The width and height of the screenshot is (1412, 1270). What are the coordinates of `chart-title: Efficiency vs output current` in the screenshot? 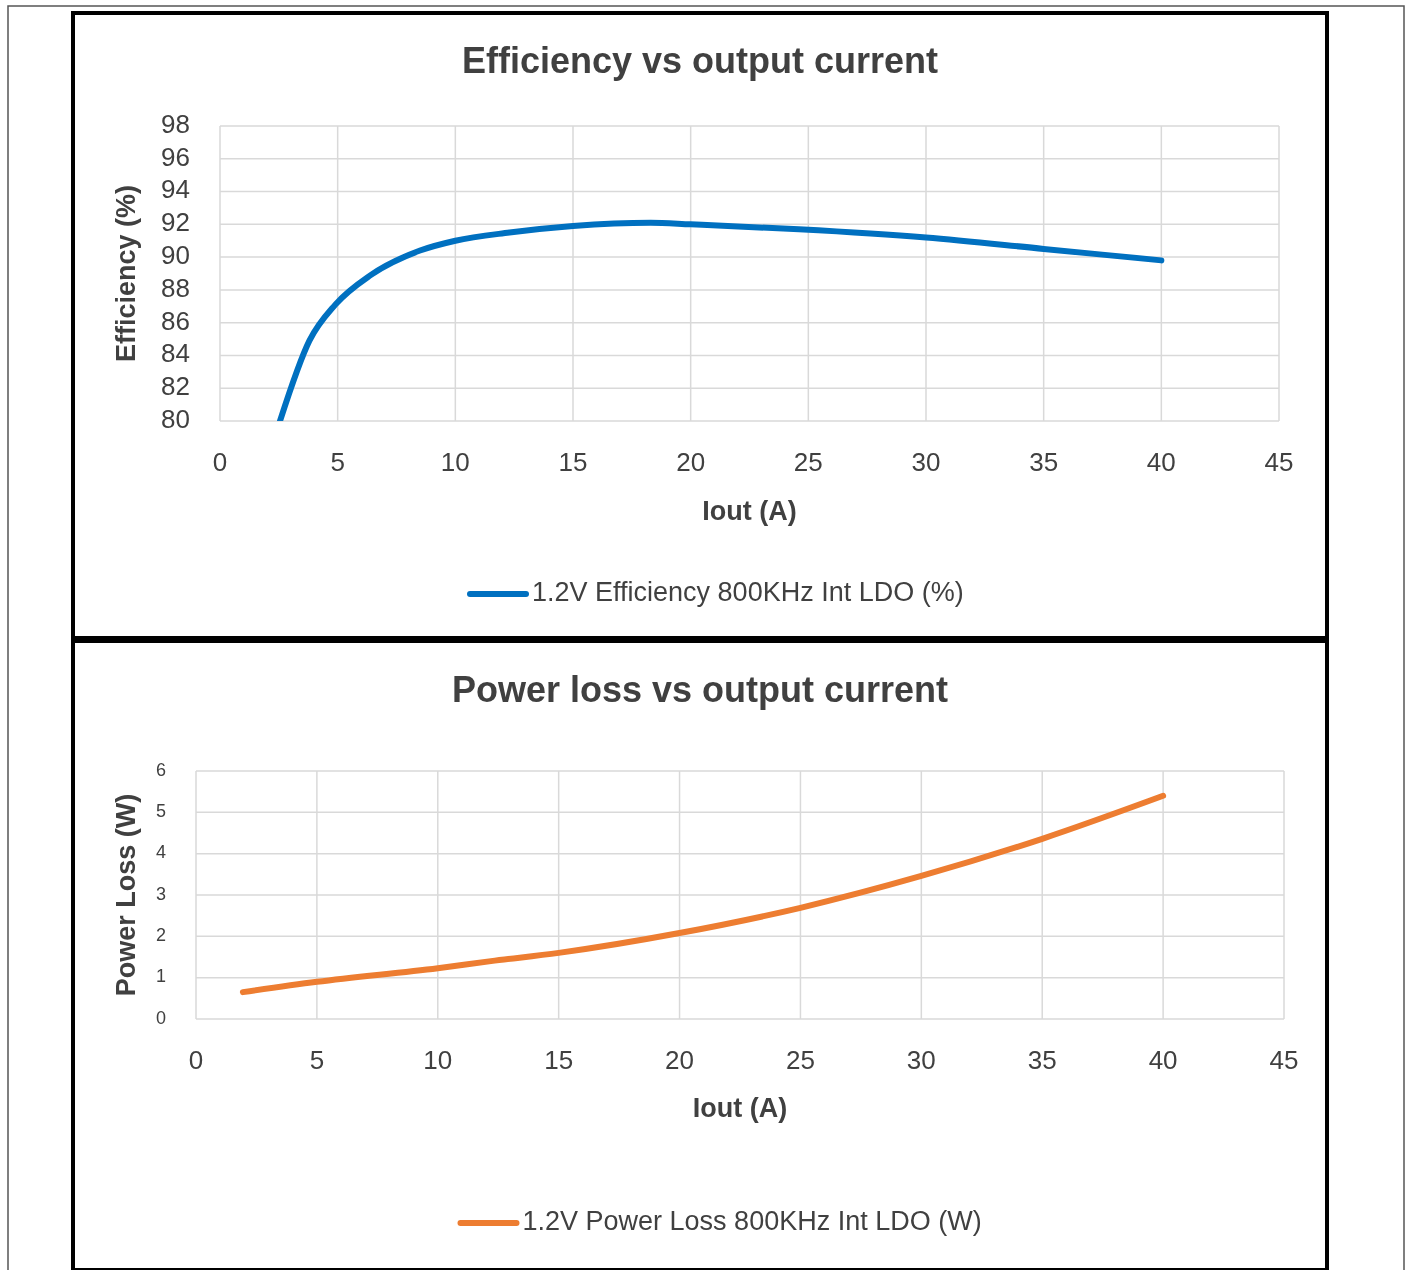 It's located at (700, 60).